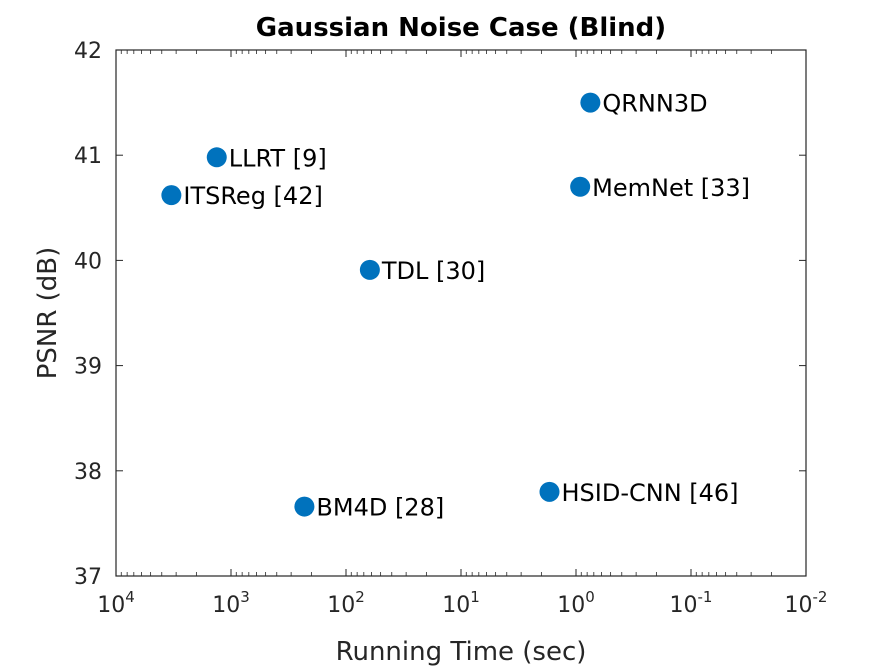 The width and height of the screenshot is (891, 667). I want to click on chart-title: Gaussian Noise Case (Blind), so click(461, 28).